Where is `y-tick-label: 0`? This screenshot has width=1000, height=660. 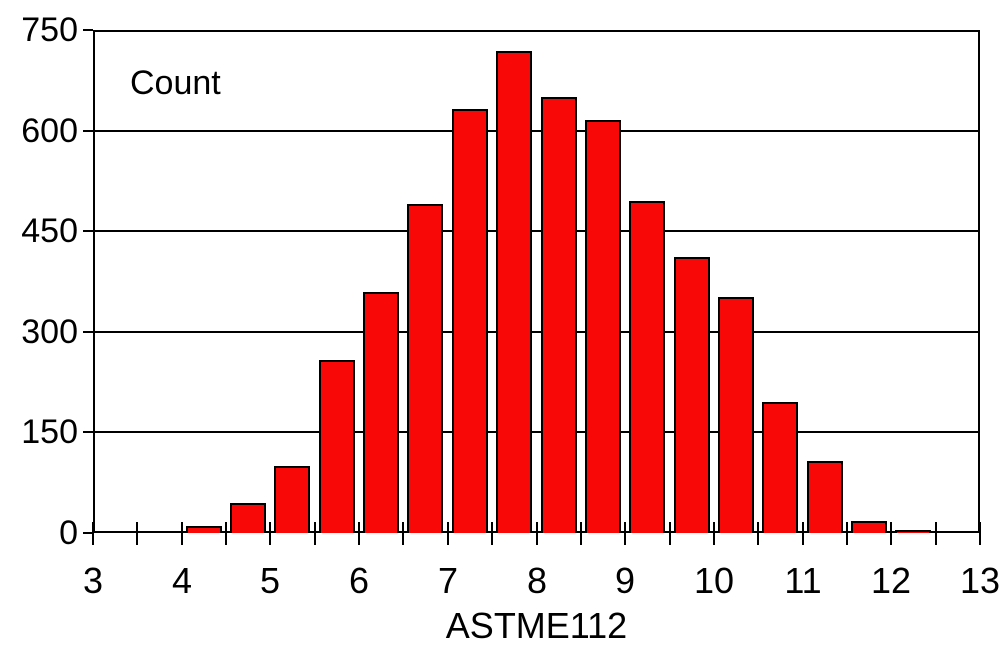
y-tick-label: 0 is located at coordinates (68, 533).